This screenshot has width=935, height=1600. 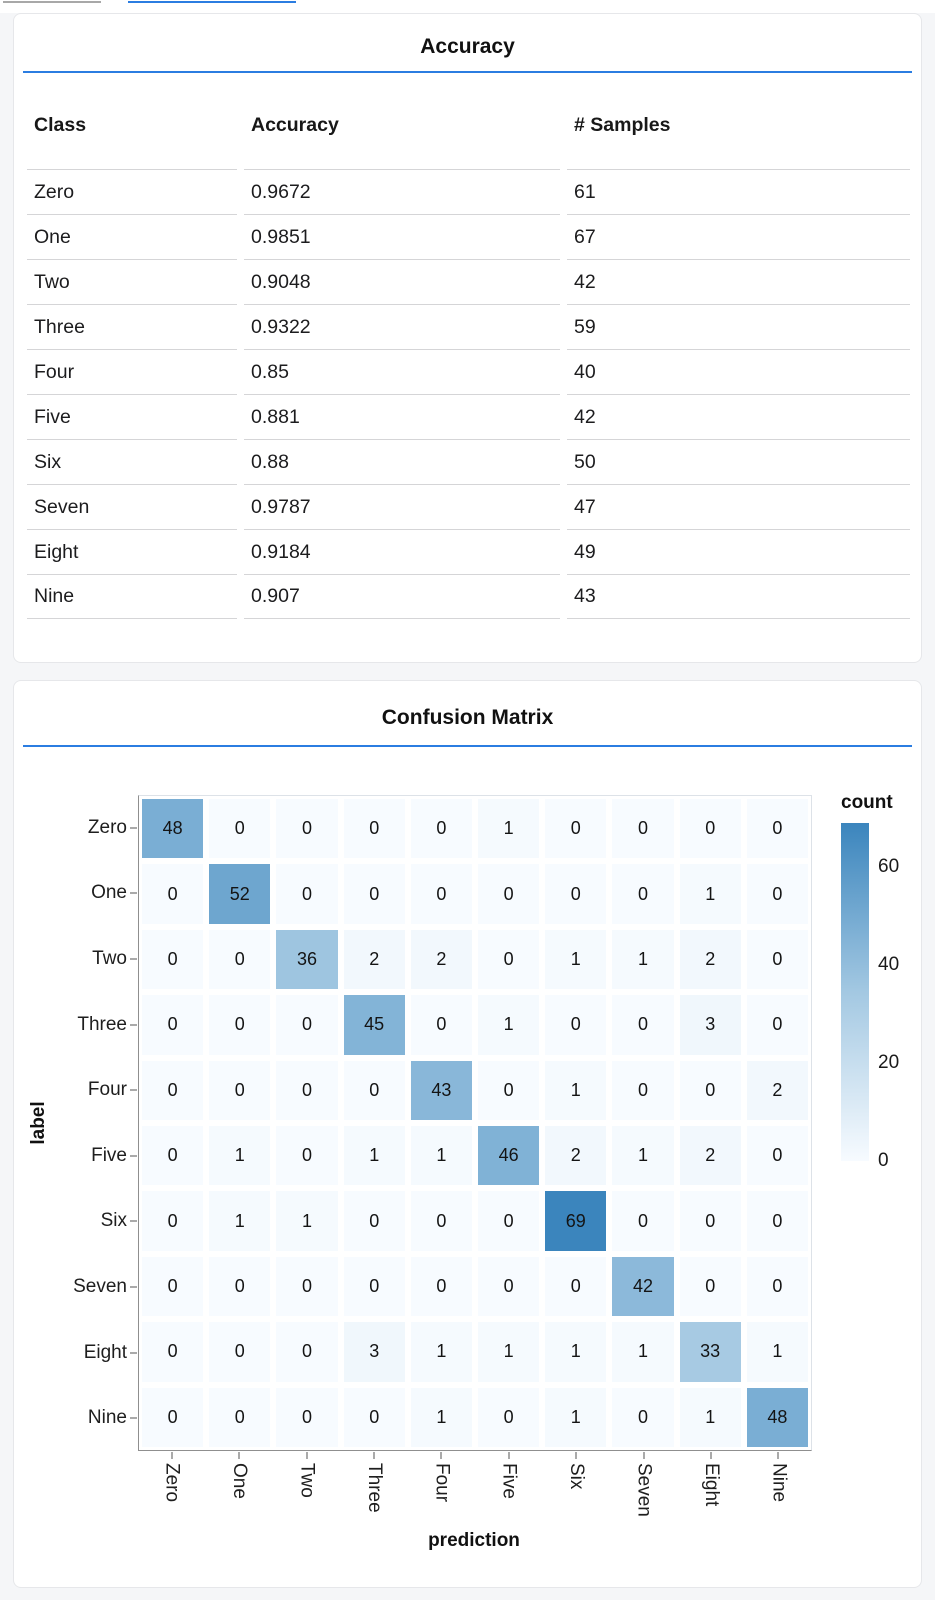 I want to click on accuracy-cell: 0.9787, so click(x=402, y=506).